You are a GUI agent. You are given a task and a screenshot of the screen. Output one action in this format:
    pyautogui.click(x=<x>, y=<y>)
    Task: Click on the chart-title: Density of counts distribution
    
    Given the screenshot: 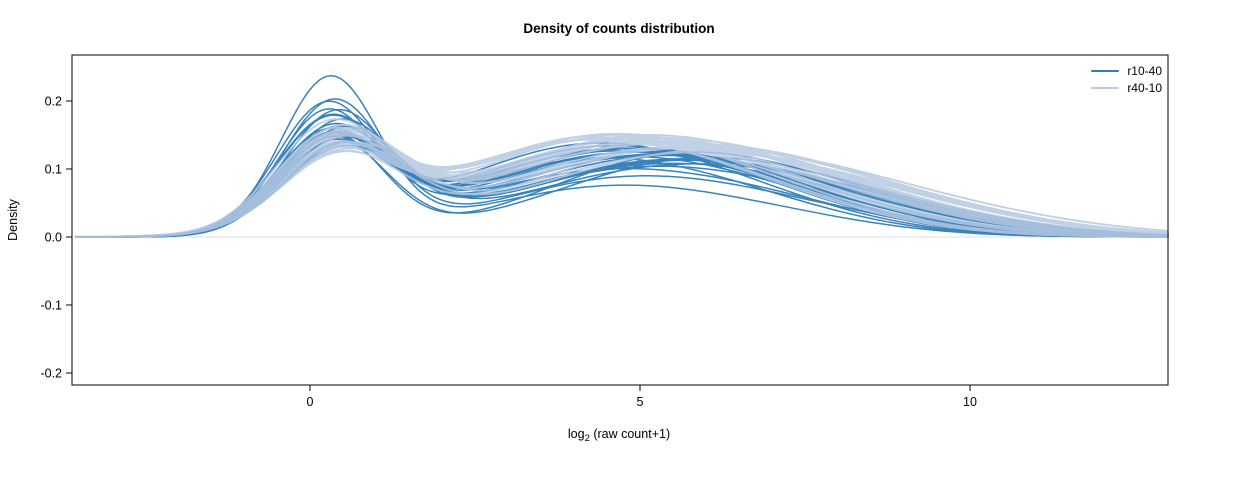 What is the action you would take?
    pyautogui.click(x=619, y=28)
    